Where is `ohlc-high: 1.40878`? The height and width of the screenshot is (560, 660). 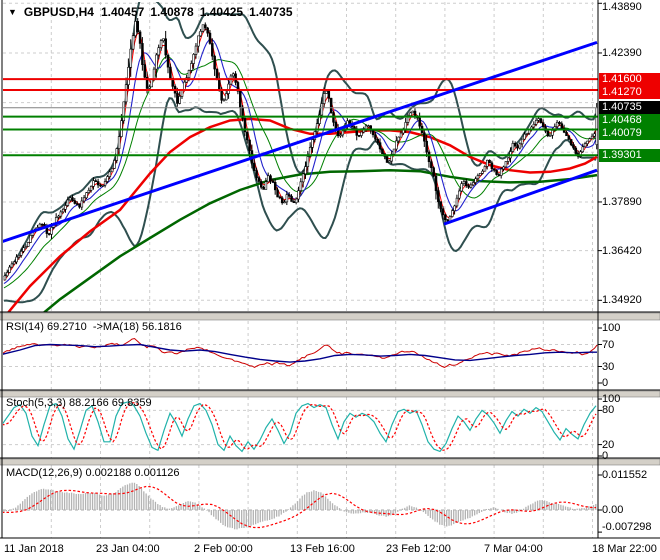
ohlc-high: 1.40878 is located at coordinates (172, 12).